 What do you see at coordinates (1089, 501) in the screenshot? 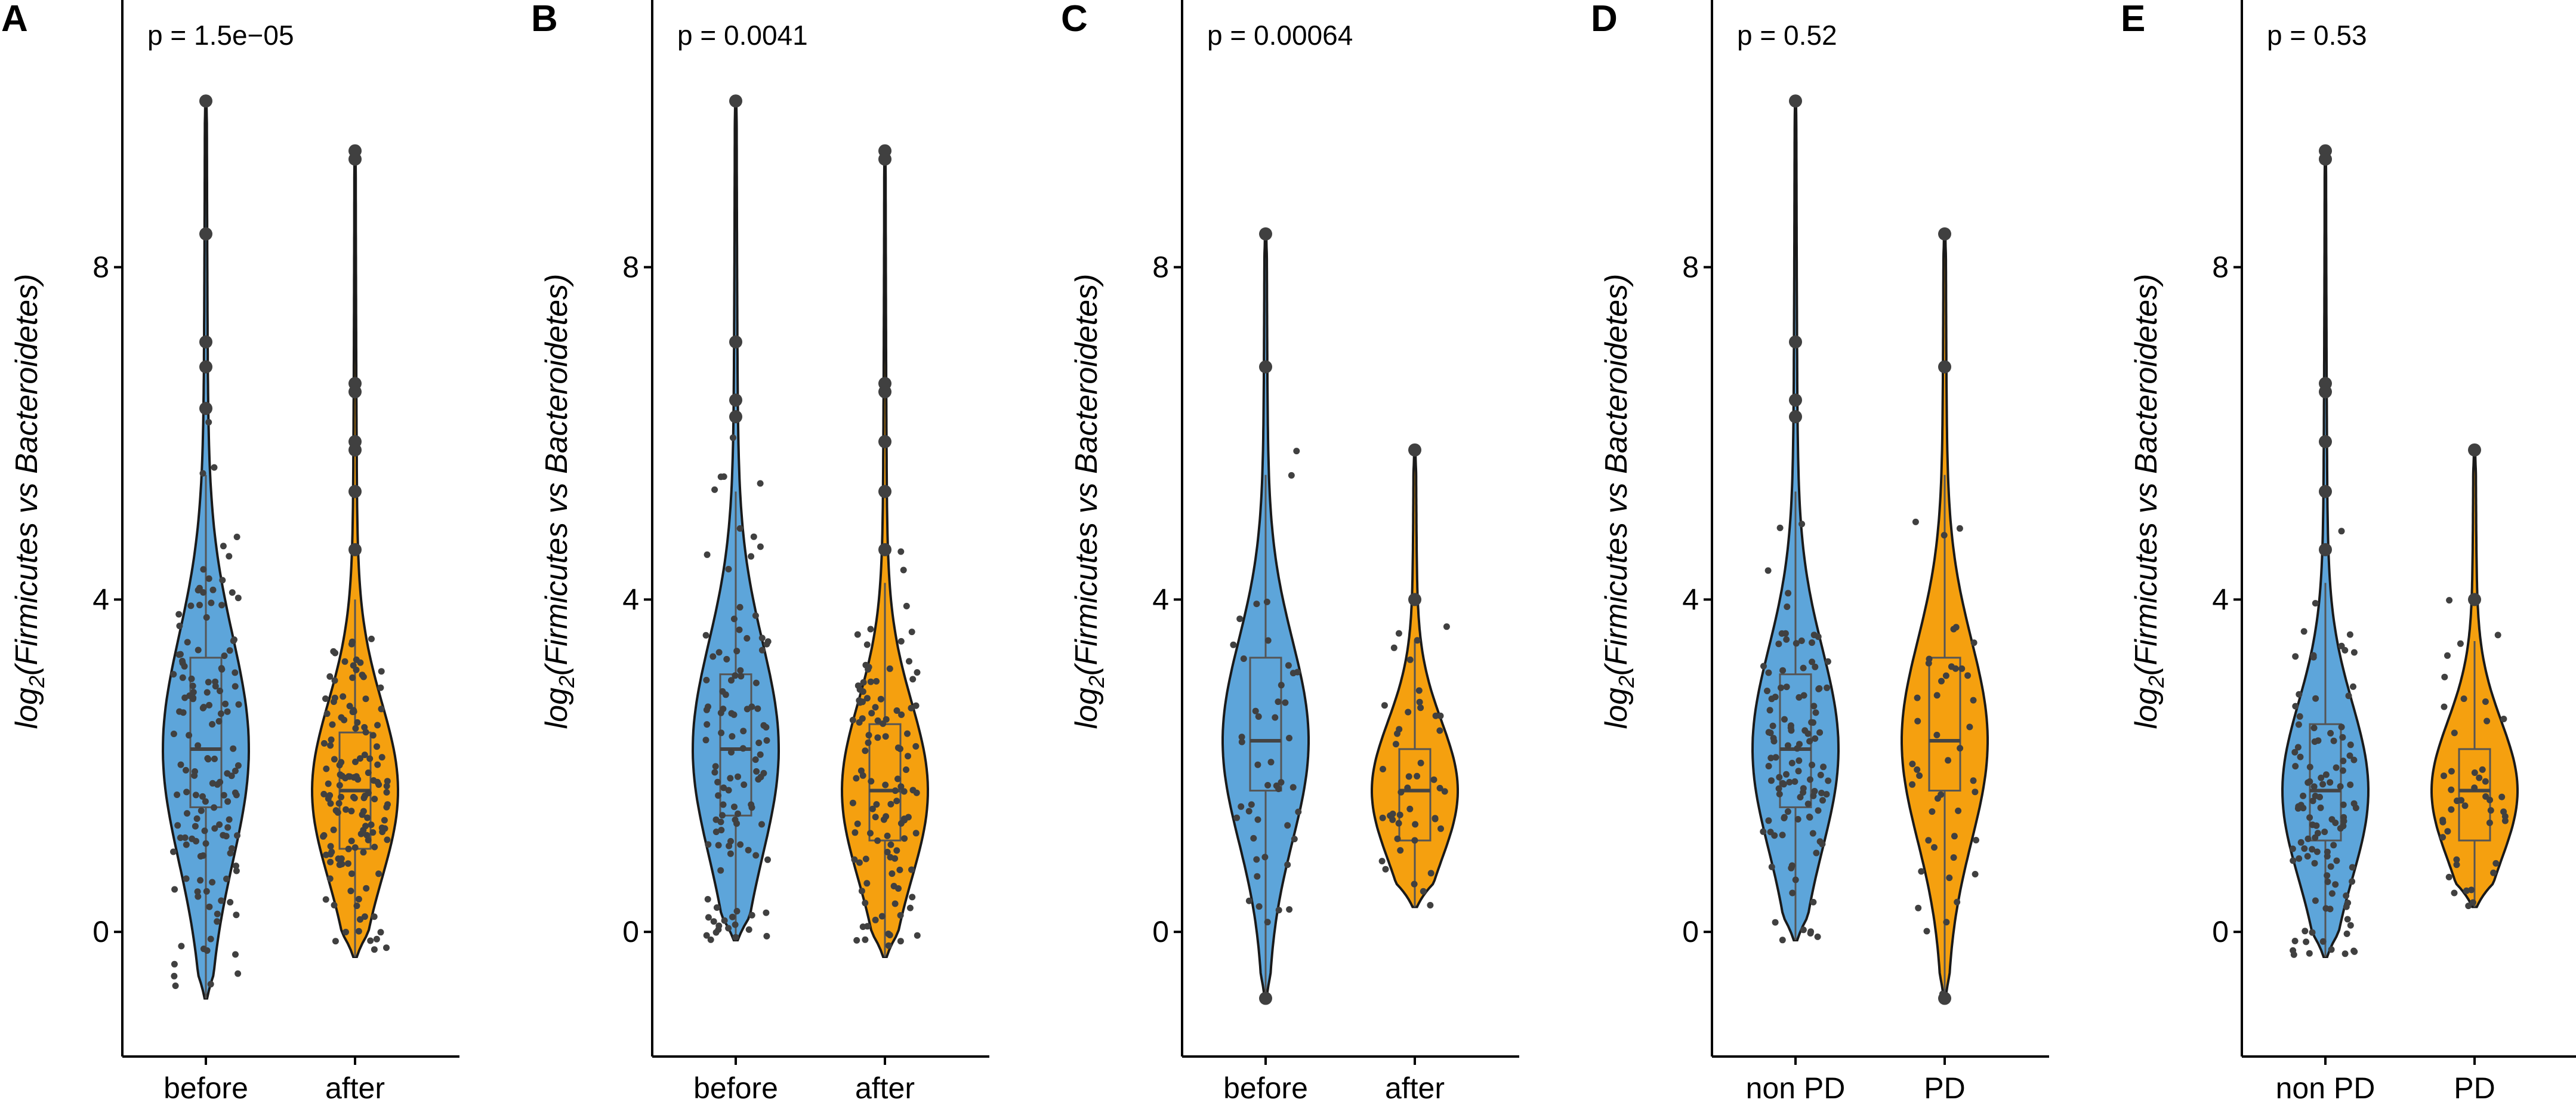
I see `y-axis-label: log2(Firmicutes vs Bacteroidetes)` at bounding box center [1089, 501].